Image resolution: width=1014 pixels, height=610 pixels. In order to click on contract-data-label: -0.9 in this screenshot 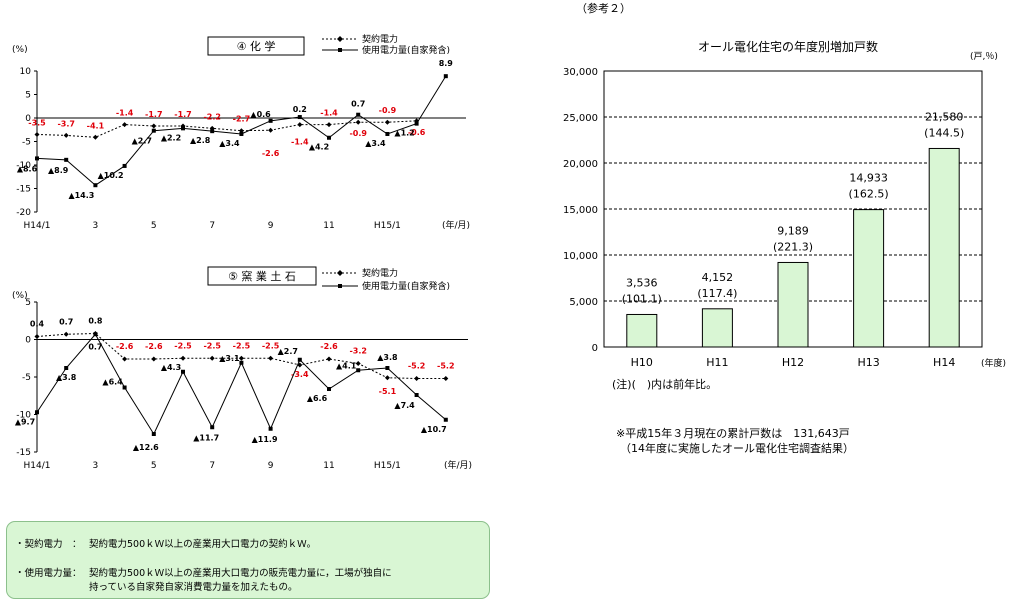, I will do `click(358, 133)`.